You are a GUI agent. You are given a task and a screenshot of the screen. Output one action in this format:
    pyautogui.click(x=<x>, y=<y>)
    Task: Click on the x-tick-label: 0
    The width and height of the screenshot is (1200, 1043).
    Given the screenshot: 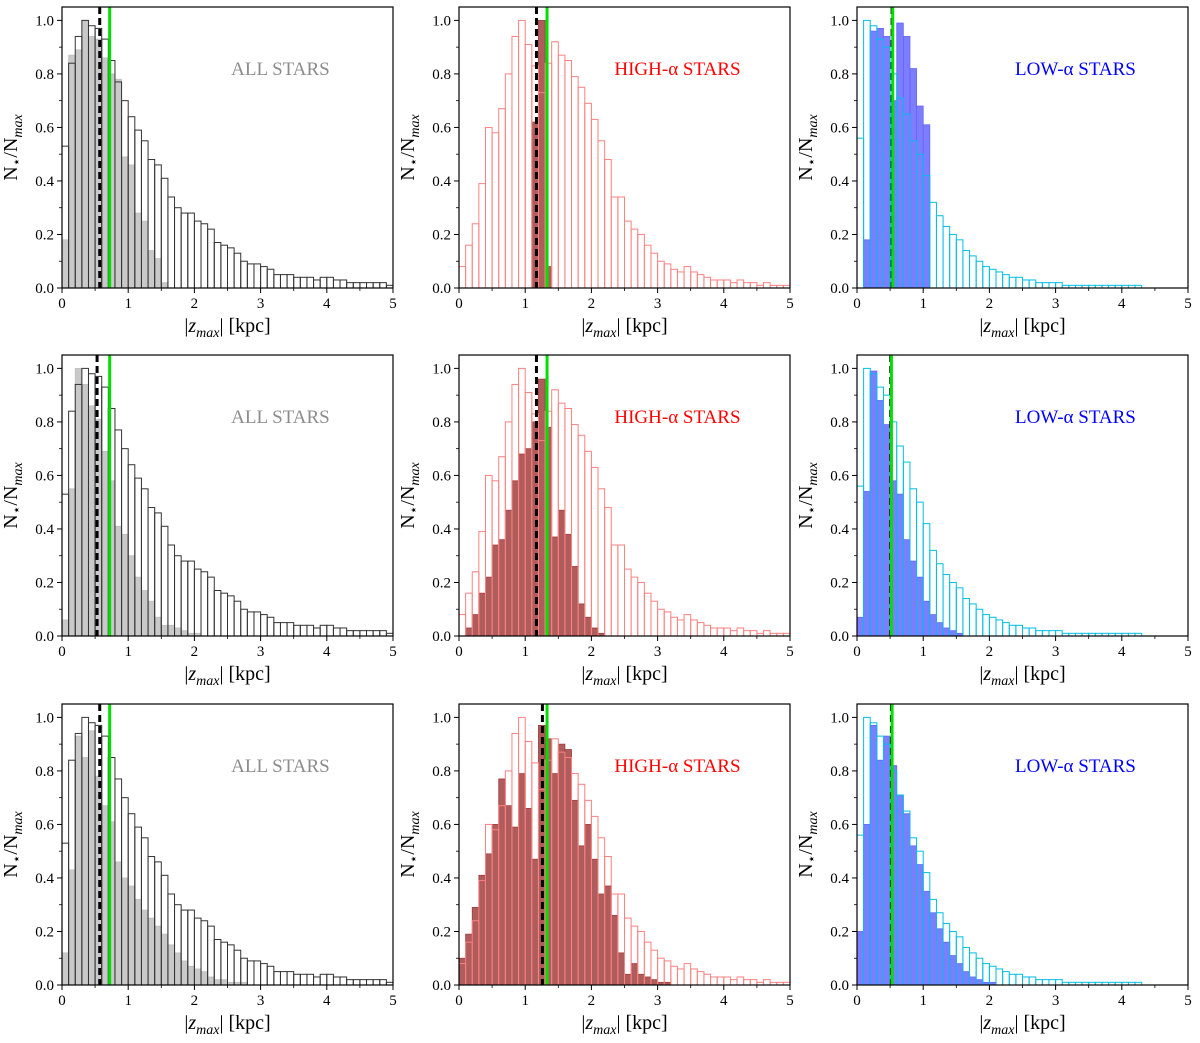 What is the action you would take?
    pyautogui.click(x=857, y=1001)
    